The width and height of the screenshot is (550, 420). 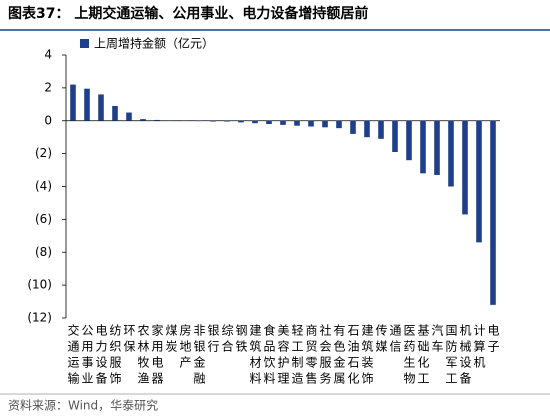 What do you see at coordinates (437, 339) in the screenshot?
I see `x-tick-label: 汽车` at bounding box center [437, 339].